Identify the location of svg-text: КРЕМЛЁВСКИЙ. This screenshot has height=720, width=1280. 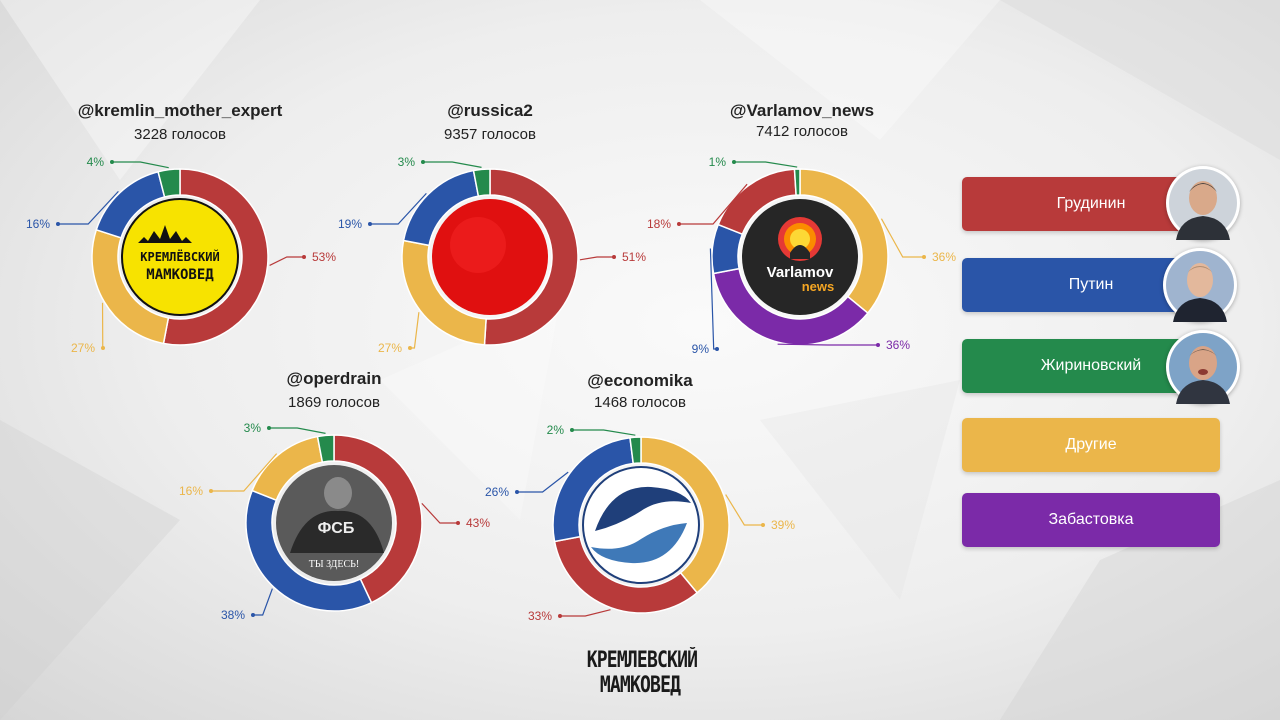
(179, 256).